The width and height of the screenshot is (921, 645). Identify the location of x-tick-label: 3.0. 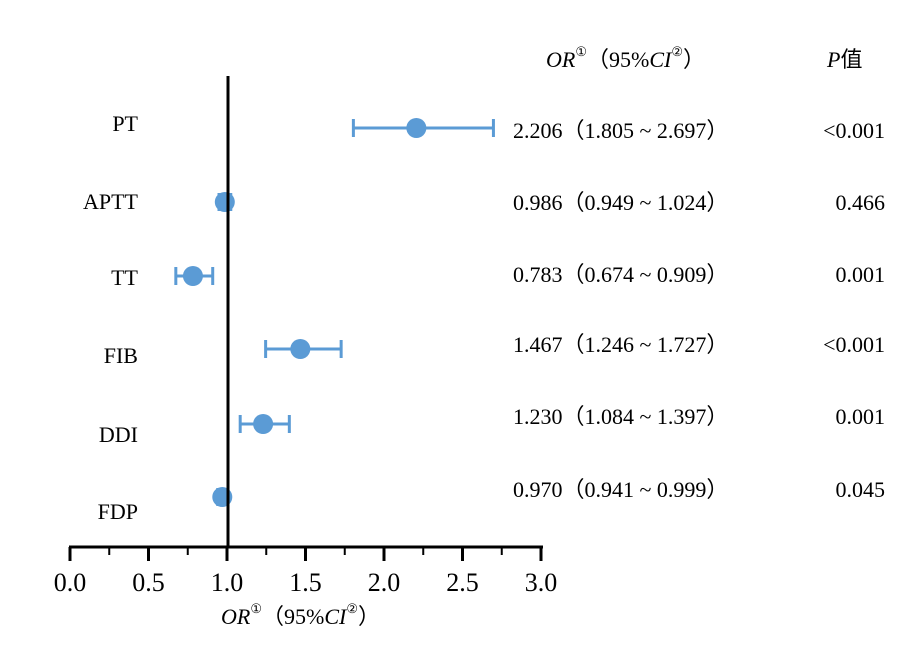
(541, 582).